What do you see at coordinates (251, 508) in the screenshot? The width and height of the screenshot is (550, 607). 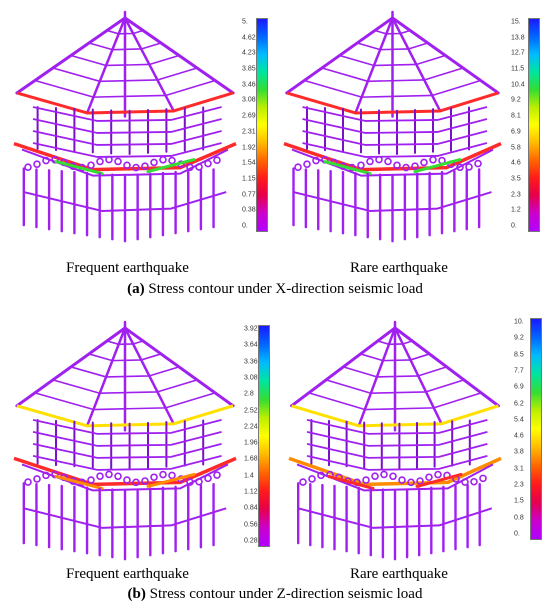 I see `colorbar-tick: 0.84` at bounding box center [251, 508].